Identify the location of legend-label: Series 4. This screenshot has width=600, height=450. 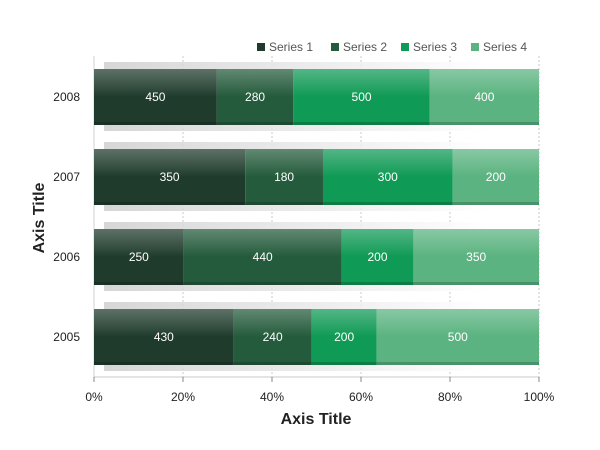
(505, 47).